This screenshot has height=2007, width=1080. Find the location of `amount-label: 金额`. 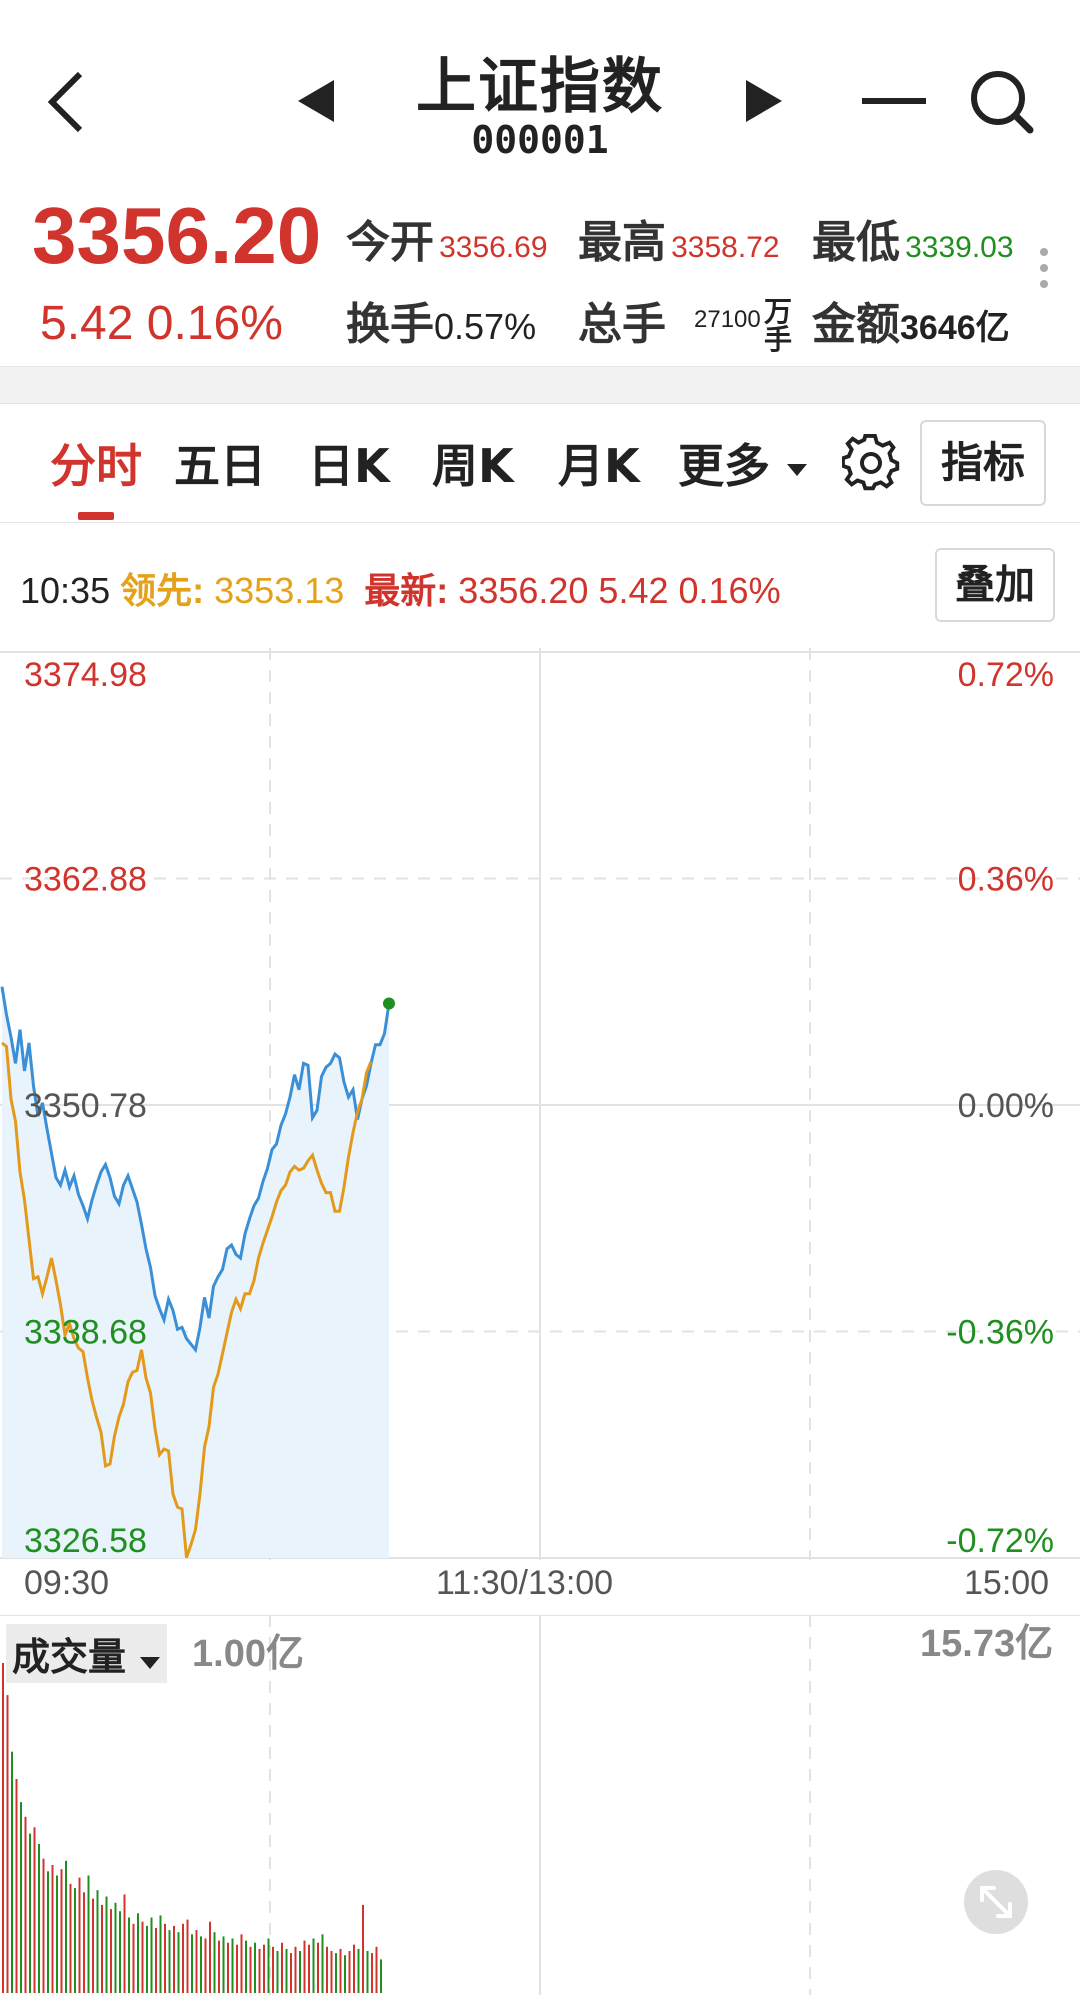

amount-label: 金额 is located at coordinates (856, 324).